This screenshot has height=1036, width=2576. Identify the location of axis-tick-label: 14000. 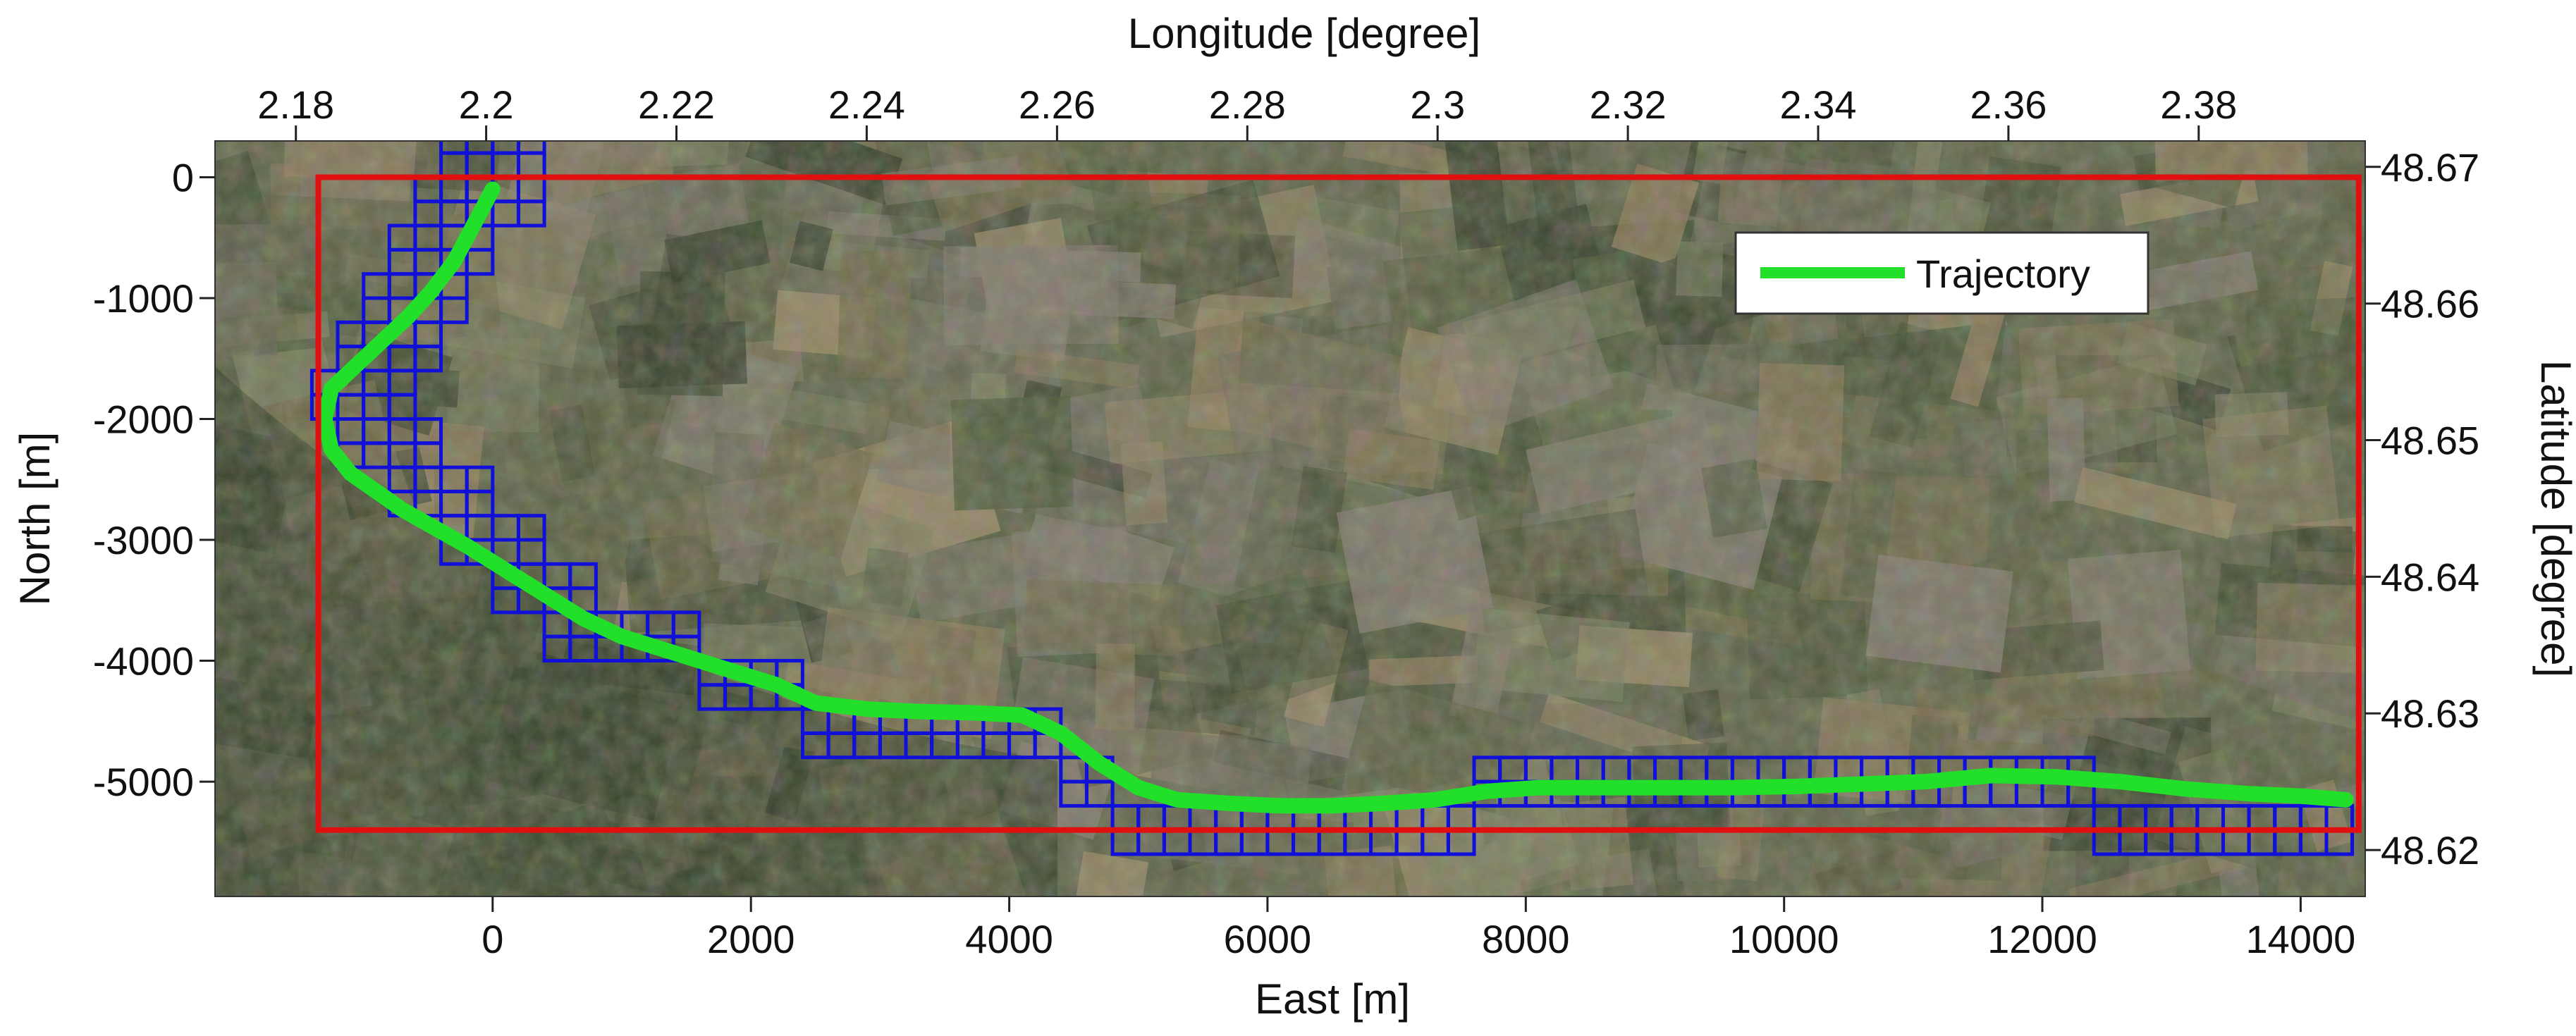
(2301, 939).